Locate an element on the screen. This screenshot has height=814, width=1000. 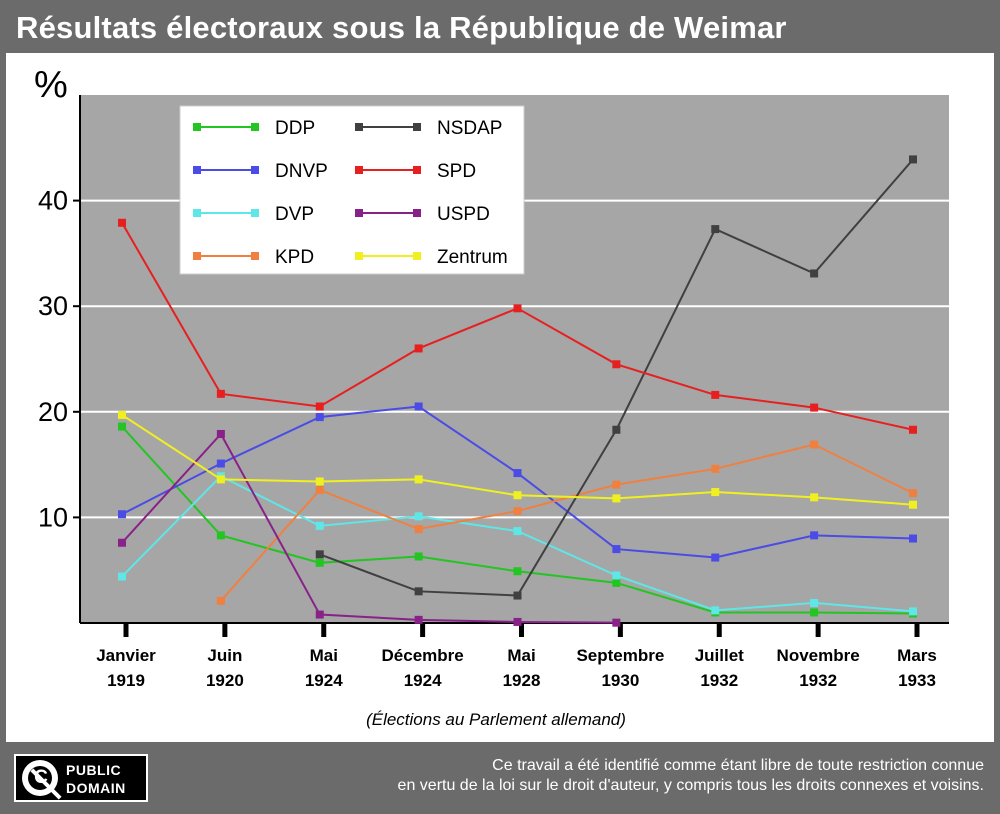
series-uspd is located at coordinates (369, 528).